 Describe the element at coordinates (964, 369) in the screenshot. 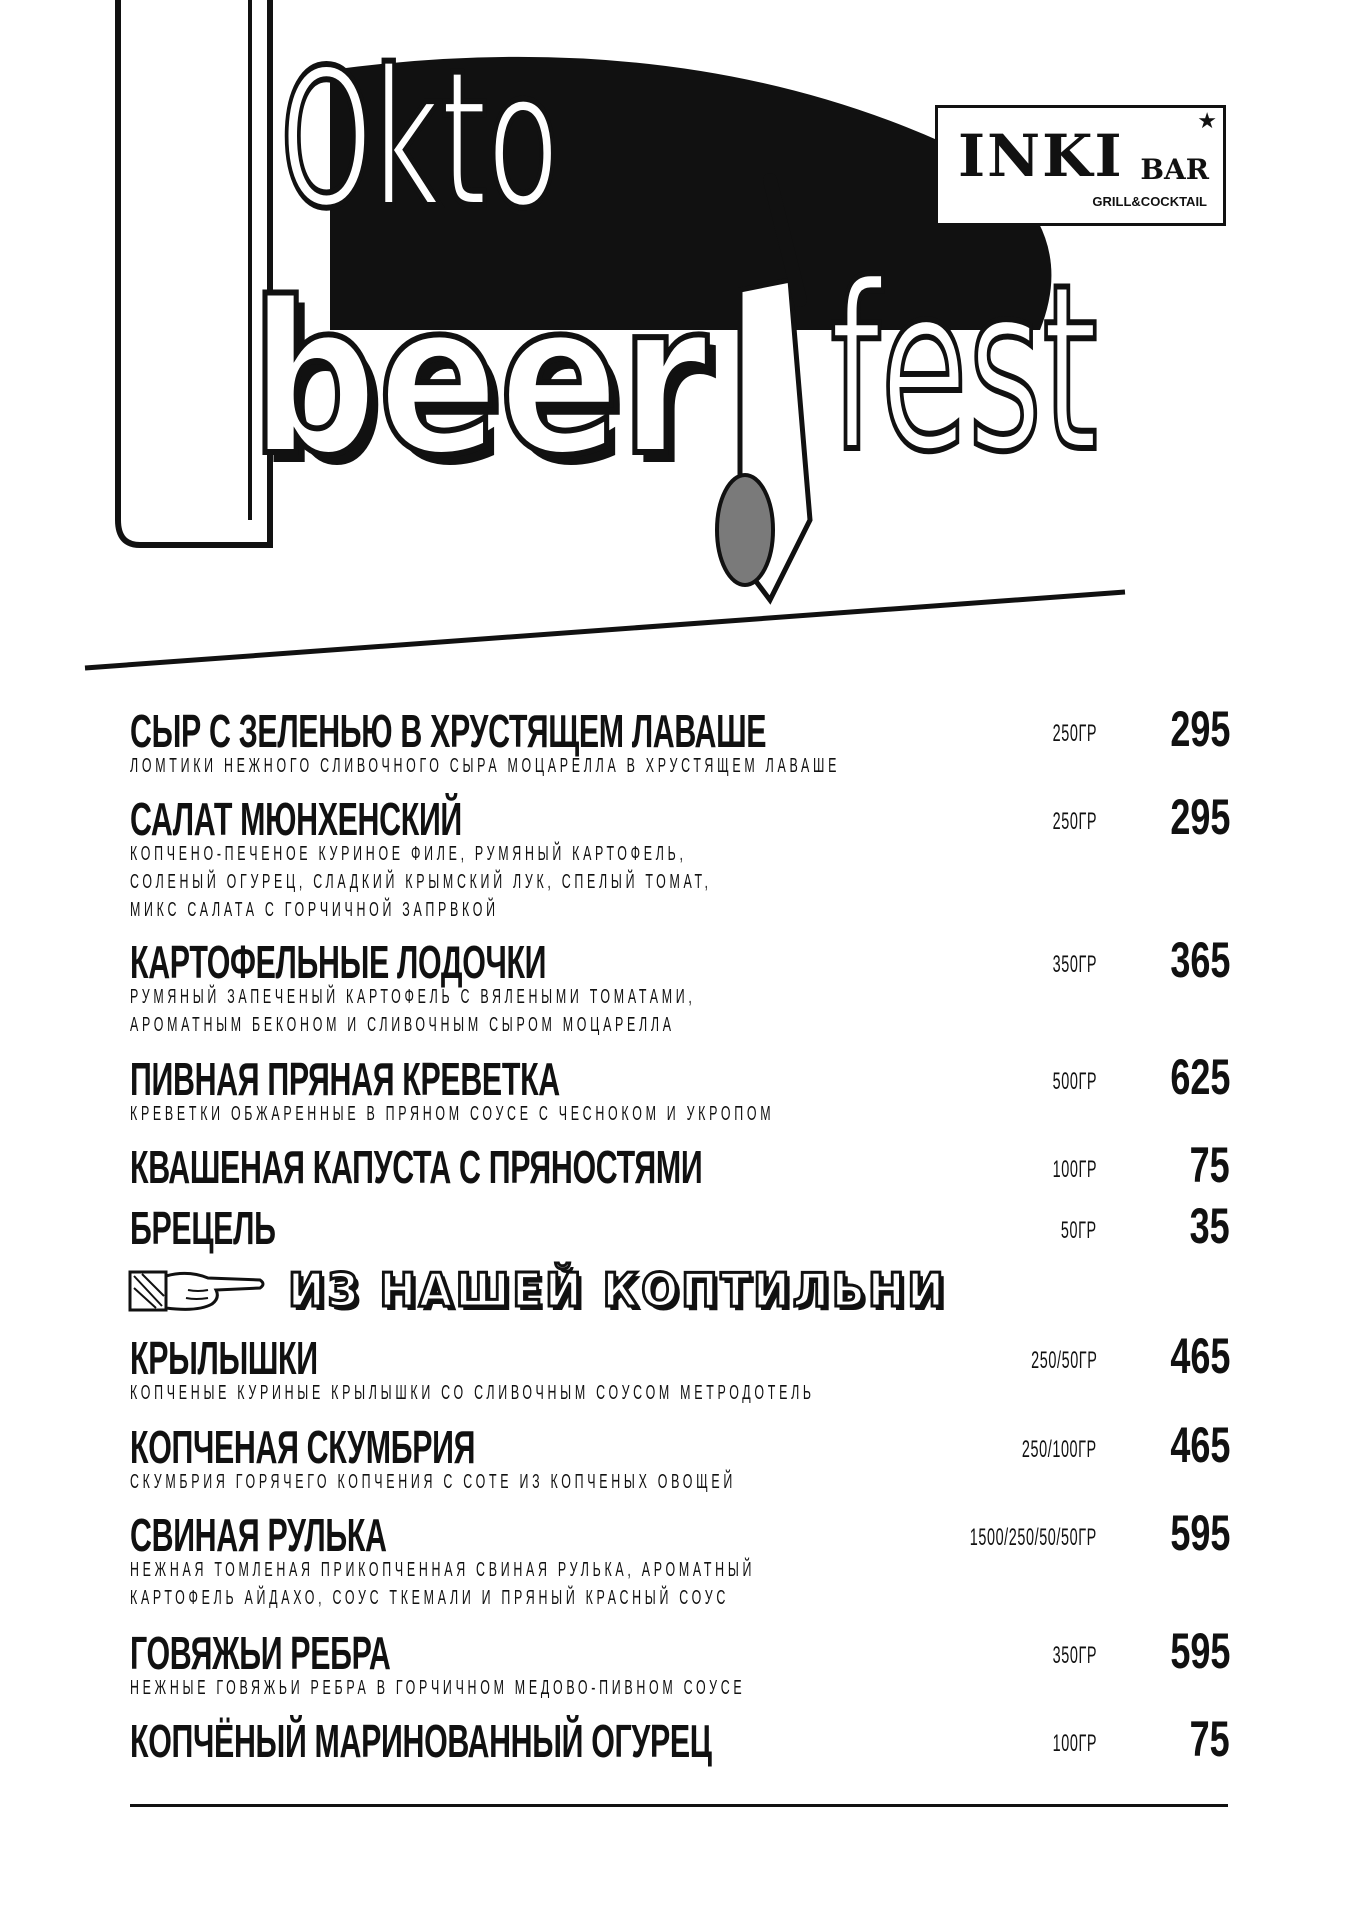

I see `title-fest: fest` at that location.